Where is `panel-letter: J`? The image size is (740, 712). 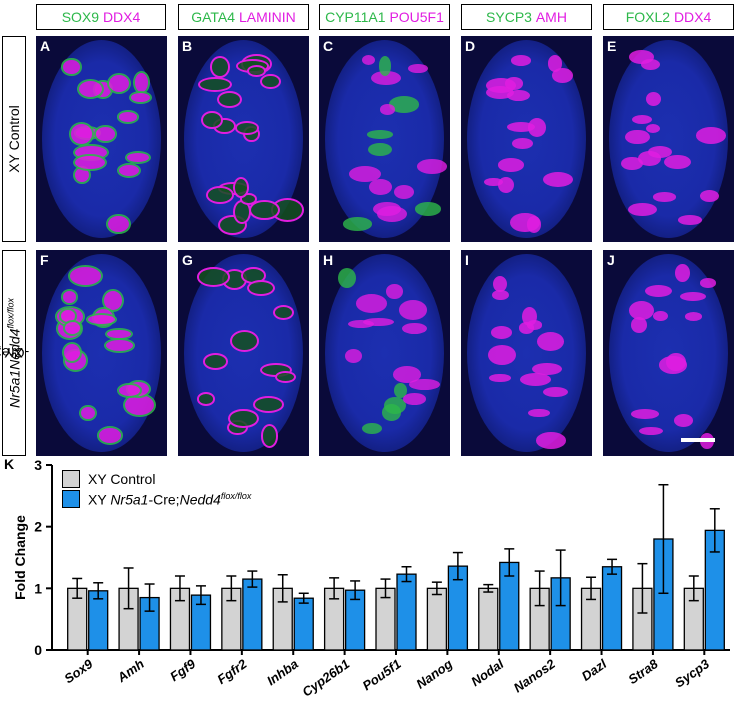
panel-letter: J is located at coordinates (611, 260).